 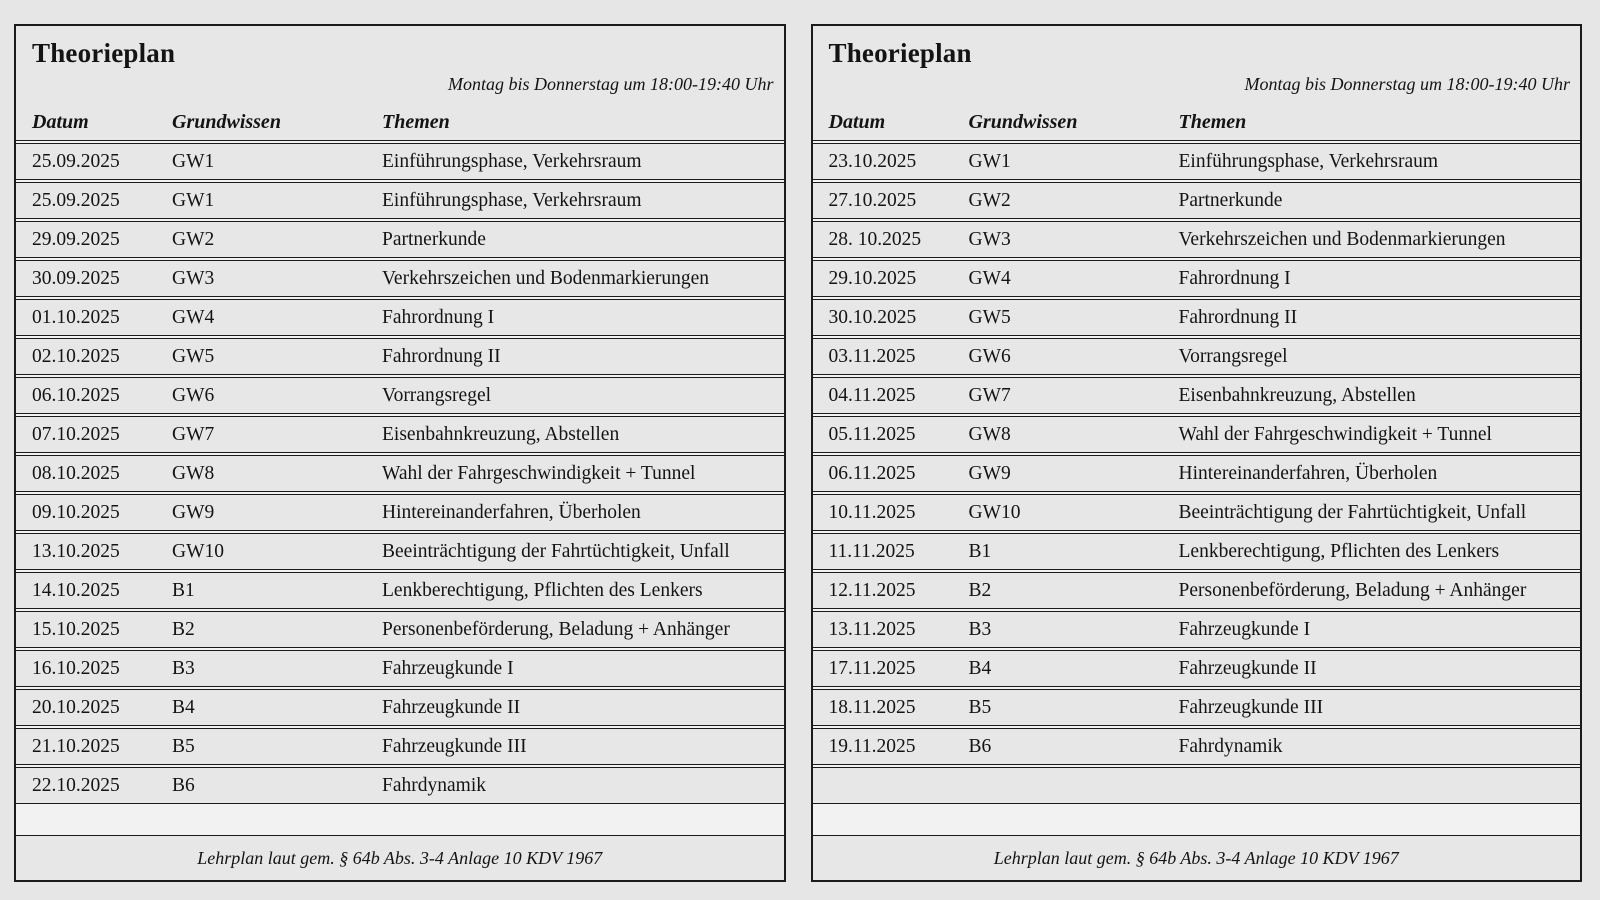 What do you see at coordinates (872, 746) in the screenshot?
I see `cell-datum: 19.11.2025` at bounding box center [872, 746].